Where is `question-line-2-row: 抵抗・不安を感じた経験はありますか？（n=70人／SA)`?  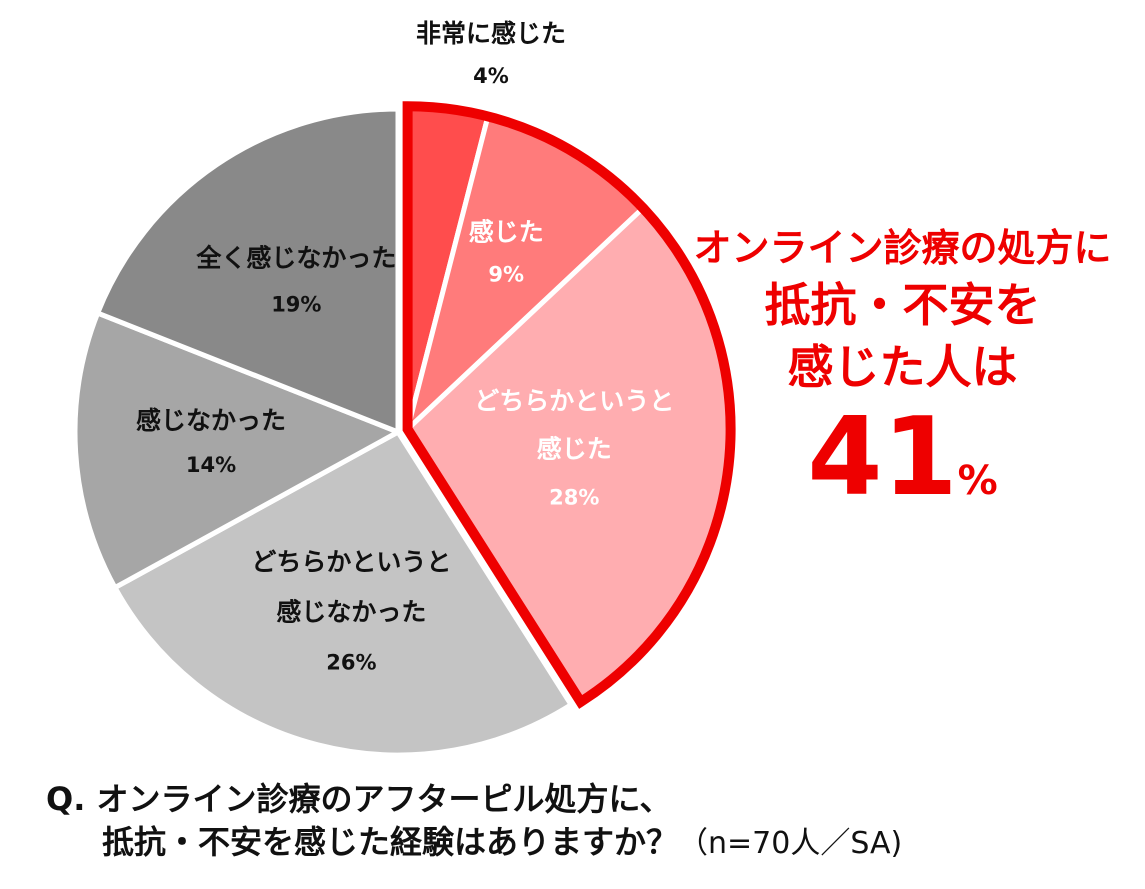 question-line-2-row: 抵抗・不安を感じた経験はありますか？（n=70人／SA) is located at coordinates (586, 843).